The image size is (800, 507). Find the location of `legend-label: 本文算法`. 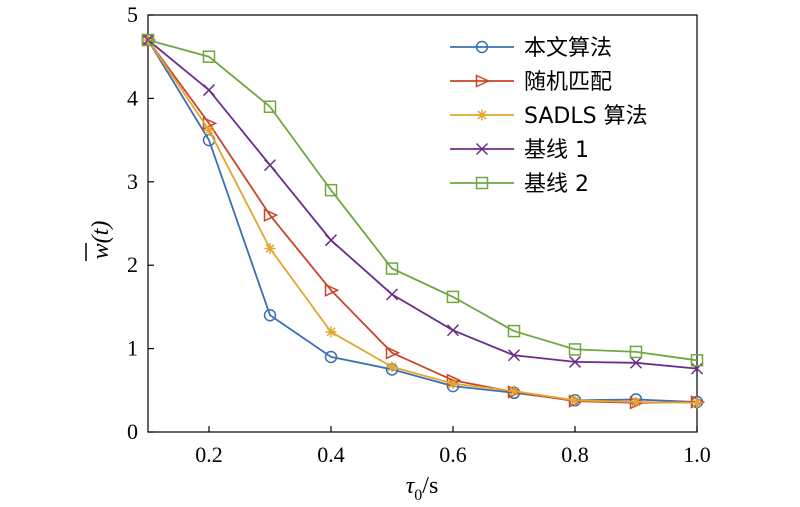

legend-label: 本文算法 is located at coordinates (568, 48).